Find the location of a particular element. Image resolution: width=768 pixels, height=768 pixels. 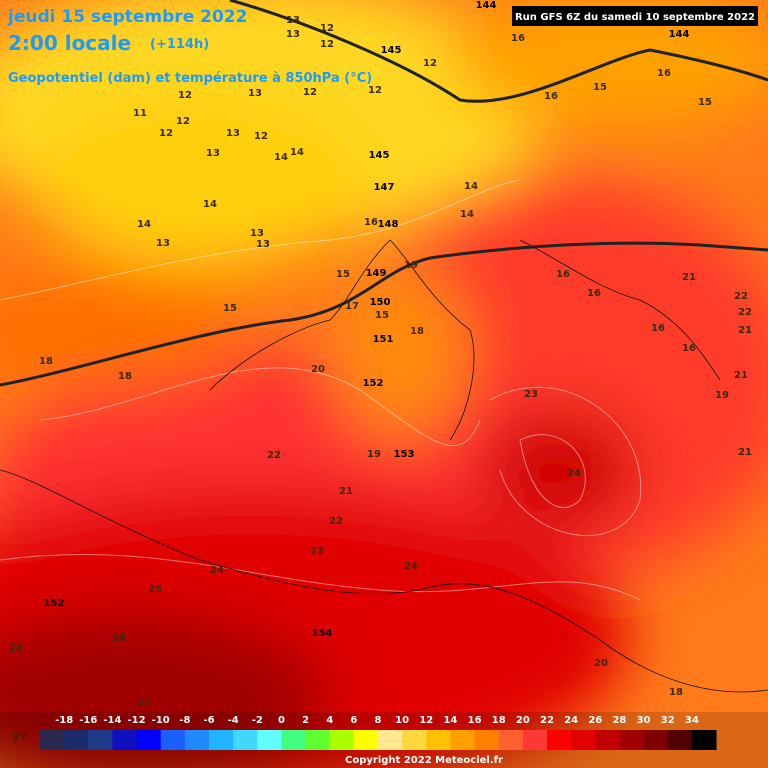

geopotential-label: 147 is located at coordinates (384, 187).